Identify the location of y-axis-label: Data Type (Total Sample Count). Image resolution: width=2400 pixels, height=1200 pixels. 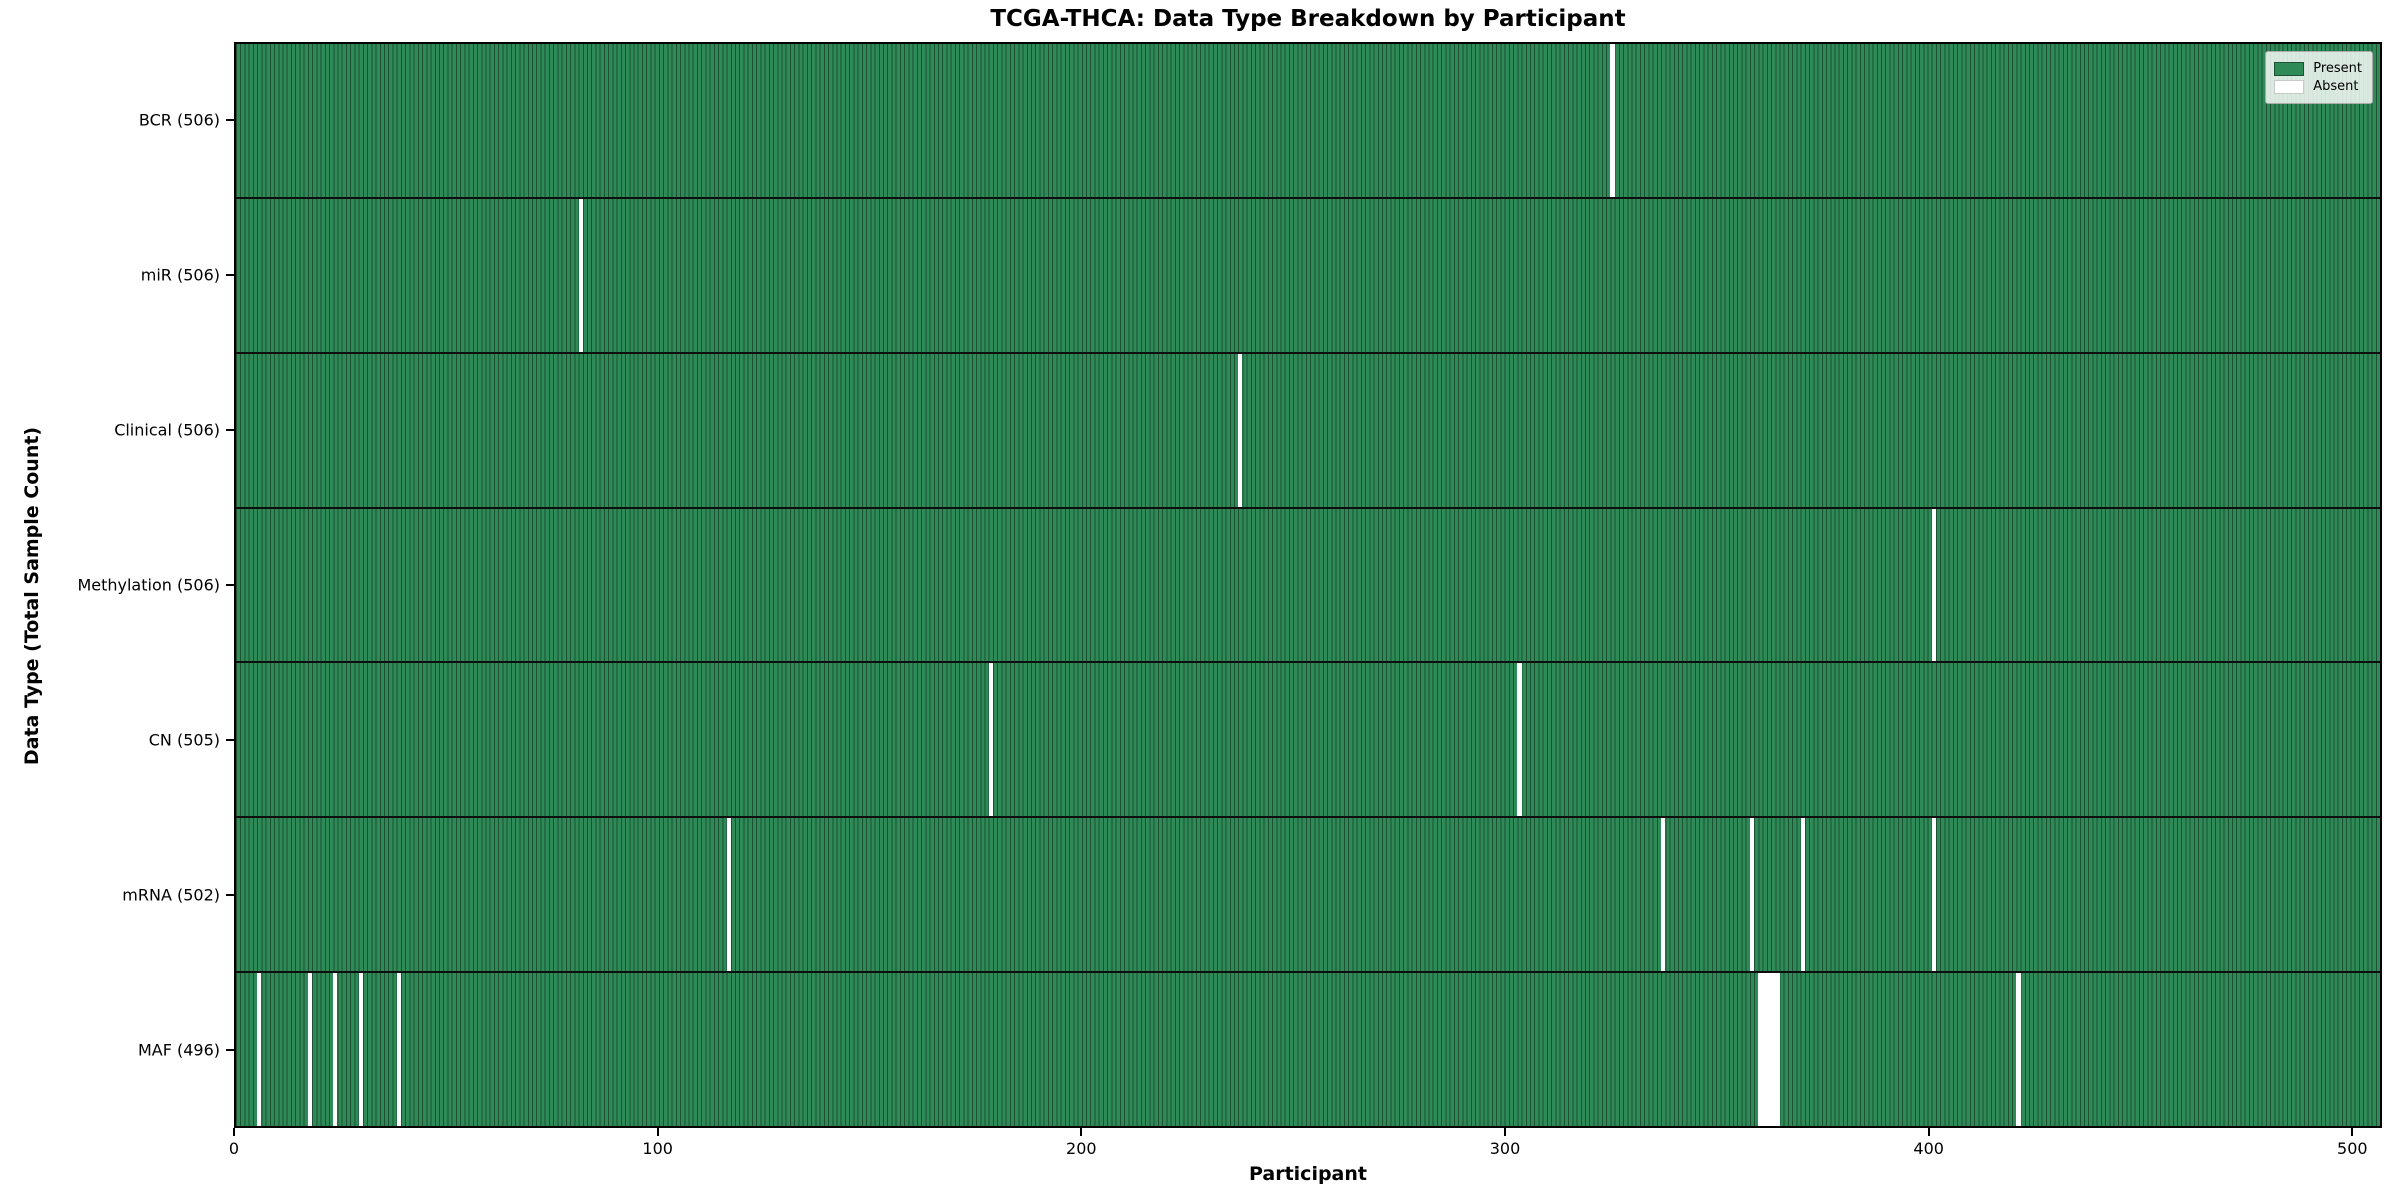
(32, 596).